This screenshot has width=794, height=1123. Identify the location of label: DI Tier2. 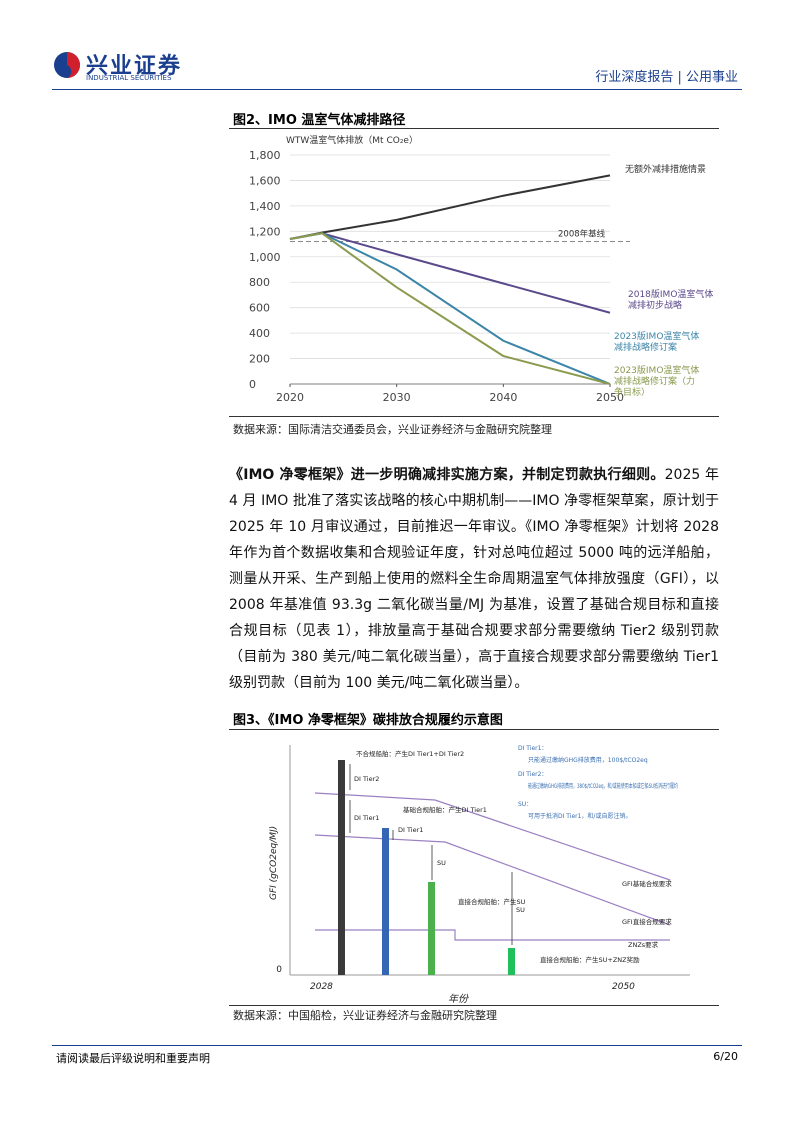
(366, 779).